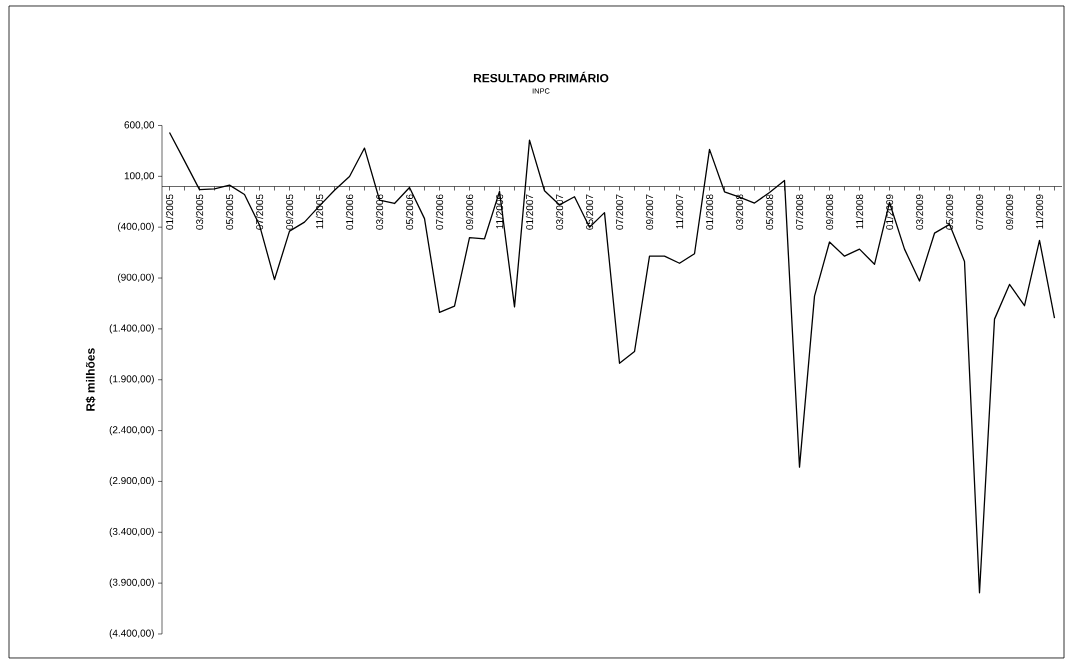 This screenshot has height=664, width=1072. Describe the element at coordinates (289, 212) in the screenshot. I see `x-tick-label: 09/2005` at that location.